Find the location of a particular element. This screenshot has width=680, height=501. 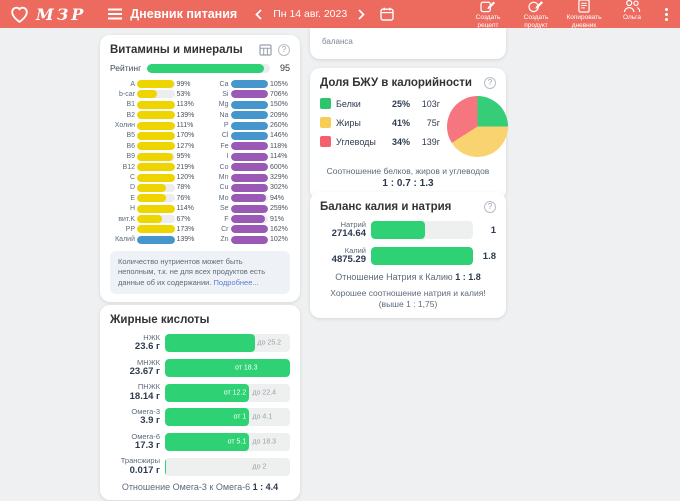

card-title: Жирные кислоты is located at coordinates (160, 320).